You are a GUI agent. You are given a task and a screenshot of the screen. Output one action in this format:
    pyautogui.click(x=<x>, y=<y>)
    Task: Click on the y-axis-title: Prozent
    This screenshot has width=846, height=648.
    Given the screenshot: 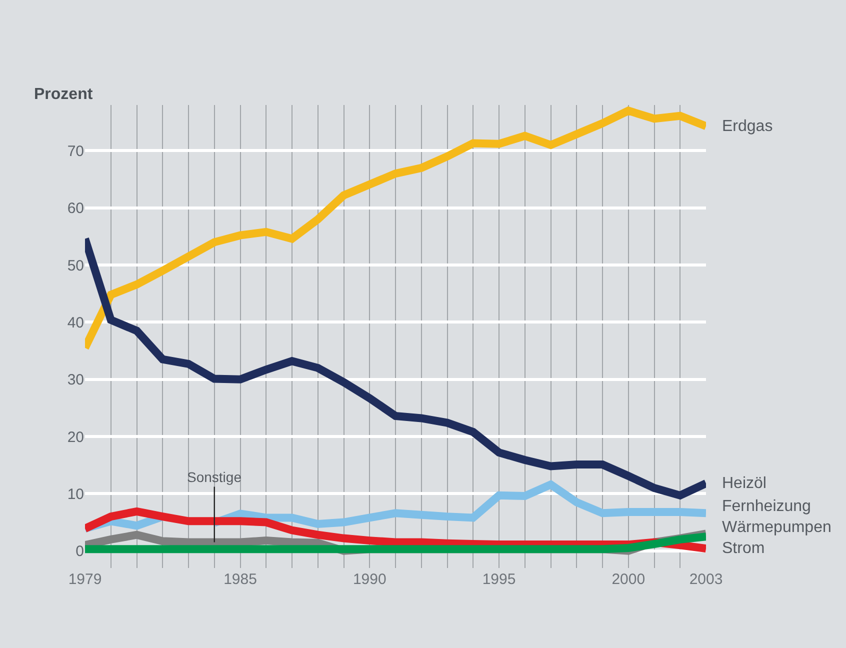 What is the action you would take?
    pyautogui.click(x=64, y=94)
    